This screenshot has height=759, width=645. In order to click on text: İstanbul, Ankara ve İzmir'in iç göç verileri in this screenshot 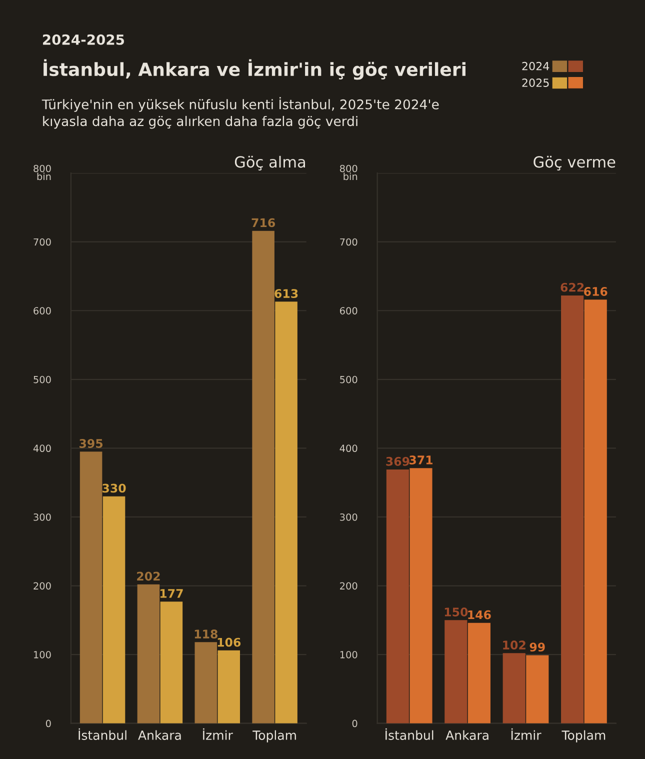, I will do `click(255, 69)`.